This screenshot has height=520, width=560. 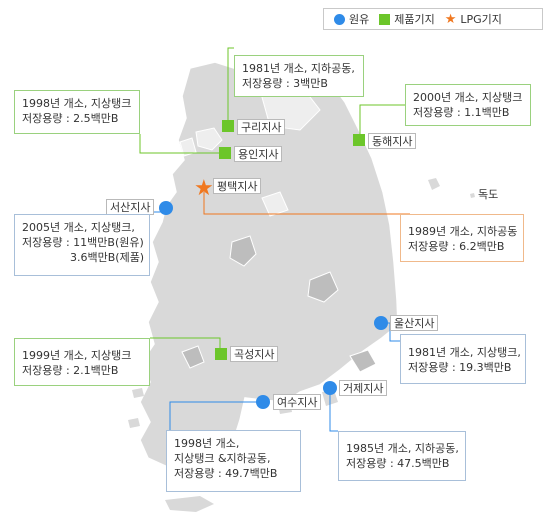 What do you see at coordinates (243, 251) in the screenshot?
I see `province-daejeon` at bounding box center [243, 251].